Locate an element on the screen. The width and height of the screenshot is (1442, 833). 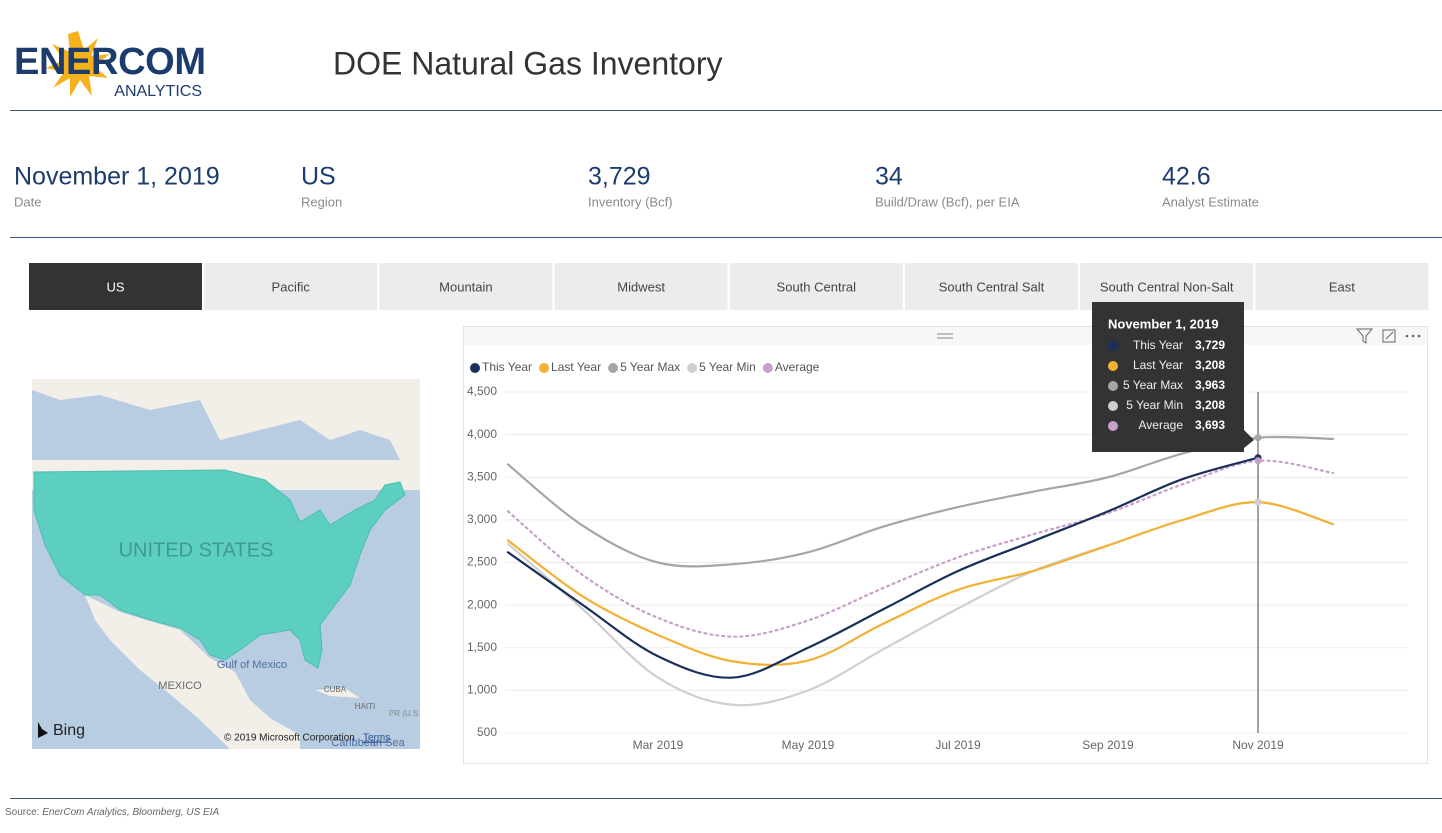
legend-label: 5 Year Min is located at coordinates (727, 367).